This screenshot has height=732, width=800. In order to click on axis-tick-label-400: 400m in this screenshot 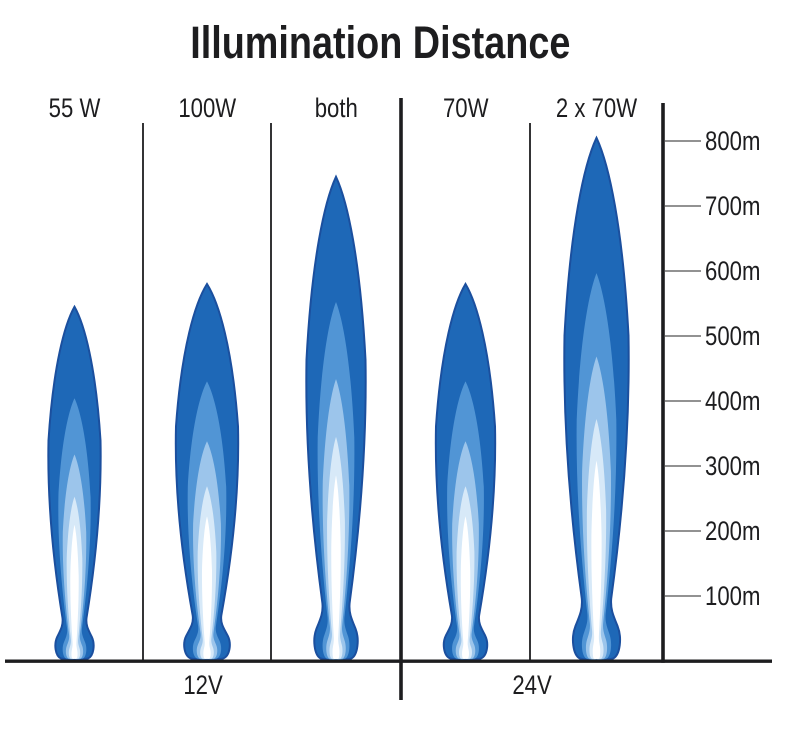, I will do `click(739, 401)`.